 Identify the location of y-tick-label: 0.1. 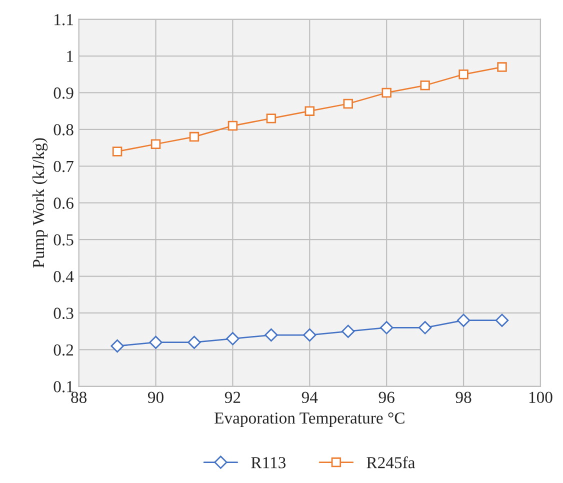
(63, 386).